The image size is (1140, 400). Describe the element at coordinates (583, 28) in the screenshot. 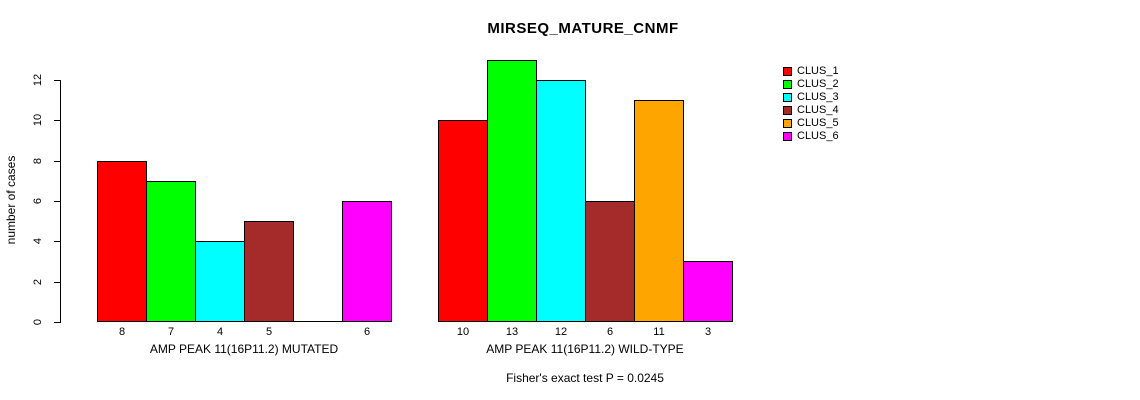

I see `chart-title: MIRSEQ_MATURE_CNMF` at that location.